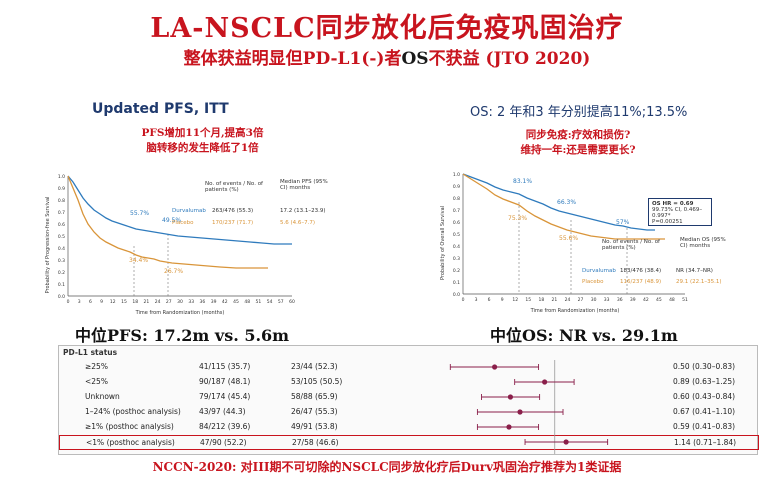 This screenshot has height=485, width=774. What do you see at coordinates (314, 396) in the screenshot?
I see `forest-placebo-events: 58/88 (65.9)` at bounding box center [314, 396].